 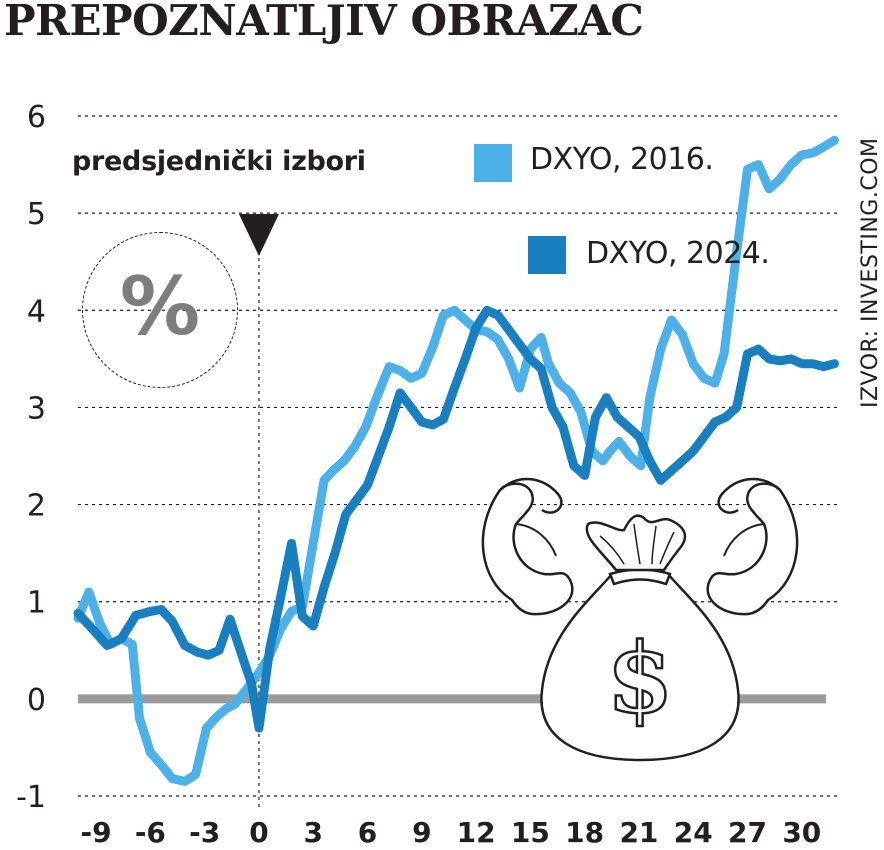 What do you see at coordinates (160, 306) in the screenshot?
I see `percent-sign: %` at bounding box center [160, 306].